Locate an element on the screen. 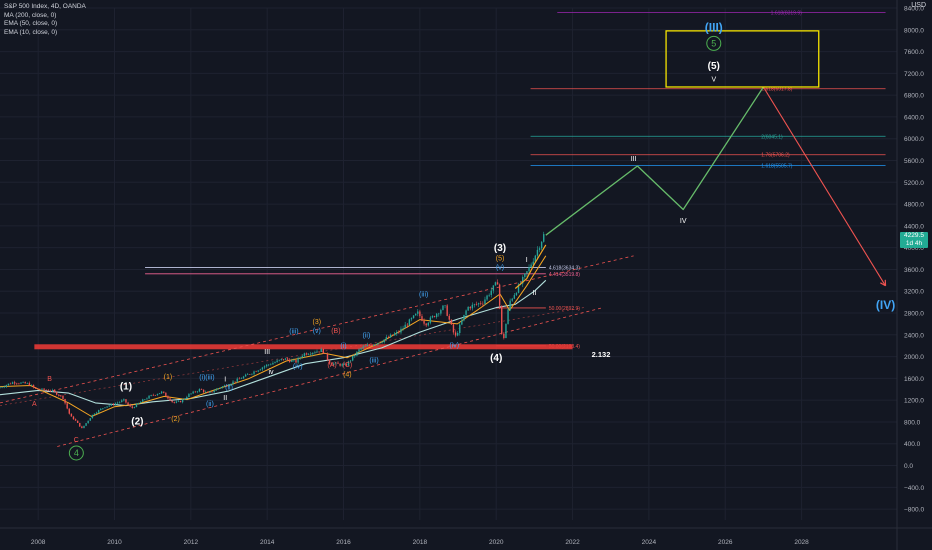 The image size is (932, 550). wave-label: I is located at coordinates (225, 379).